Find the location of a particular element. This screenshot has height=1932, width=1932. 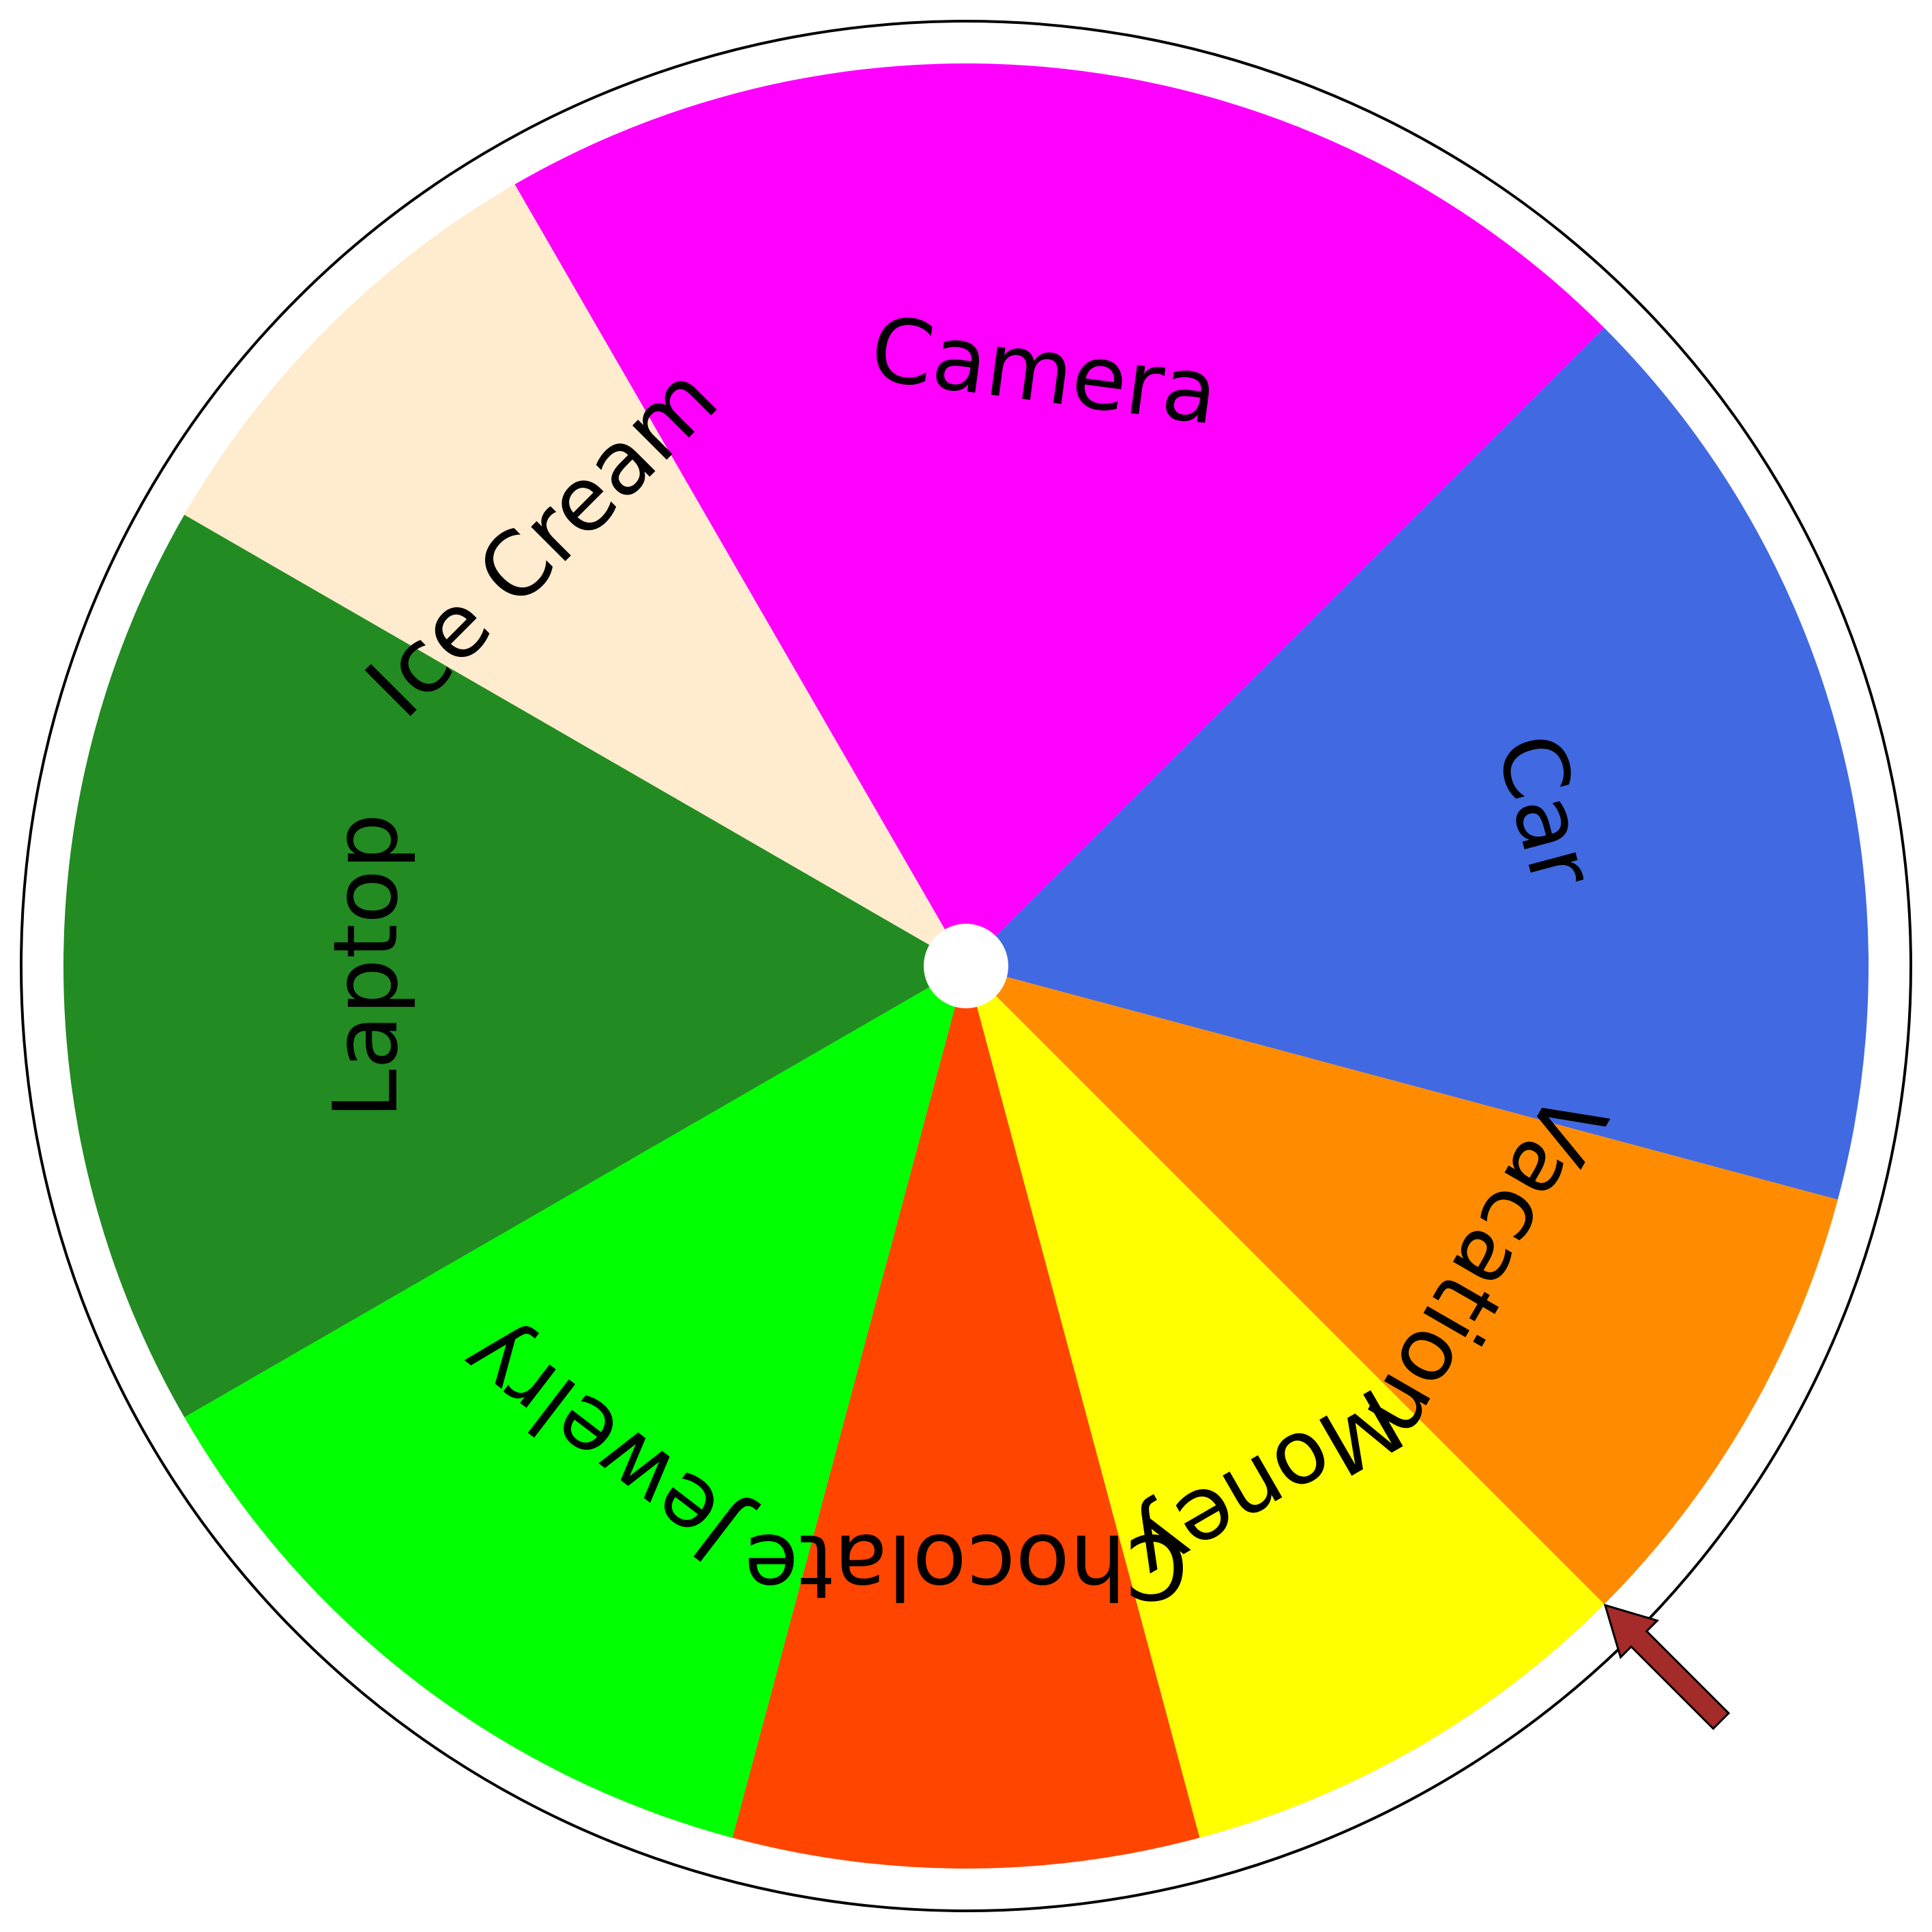

wheel-hub is located at coordinates (966, 966).